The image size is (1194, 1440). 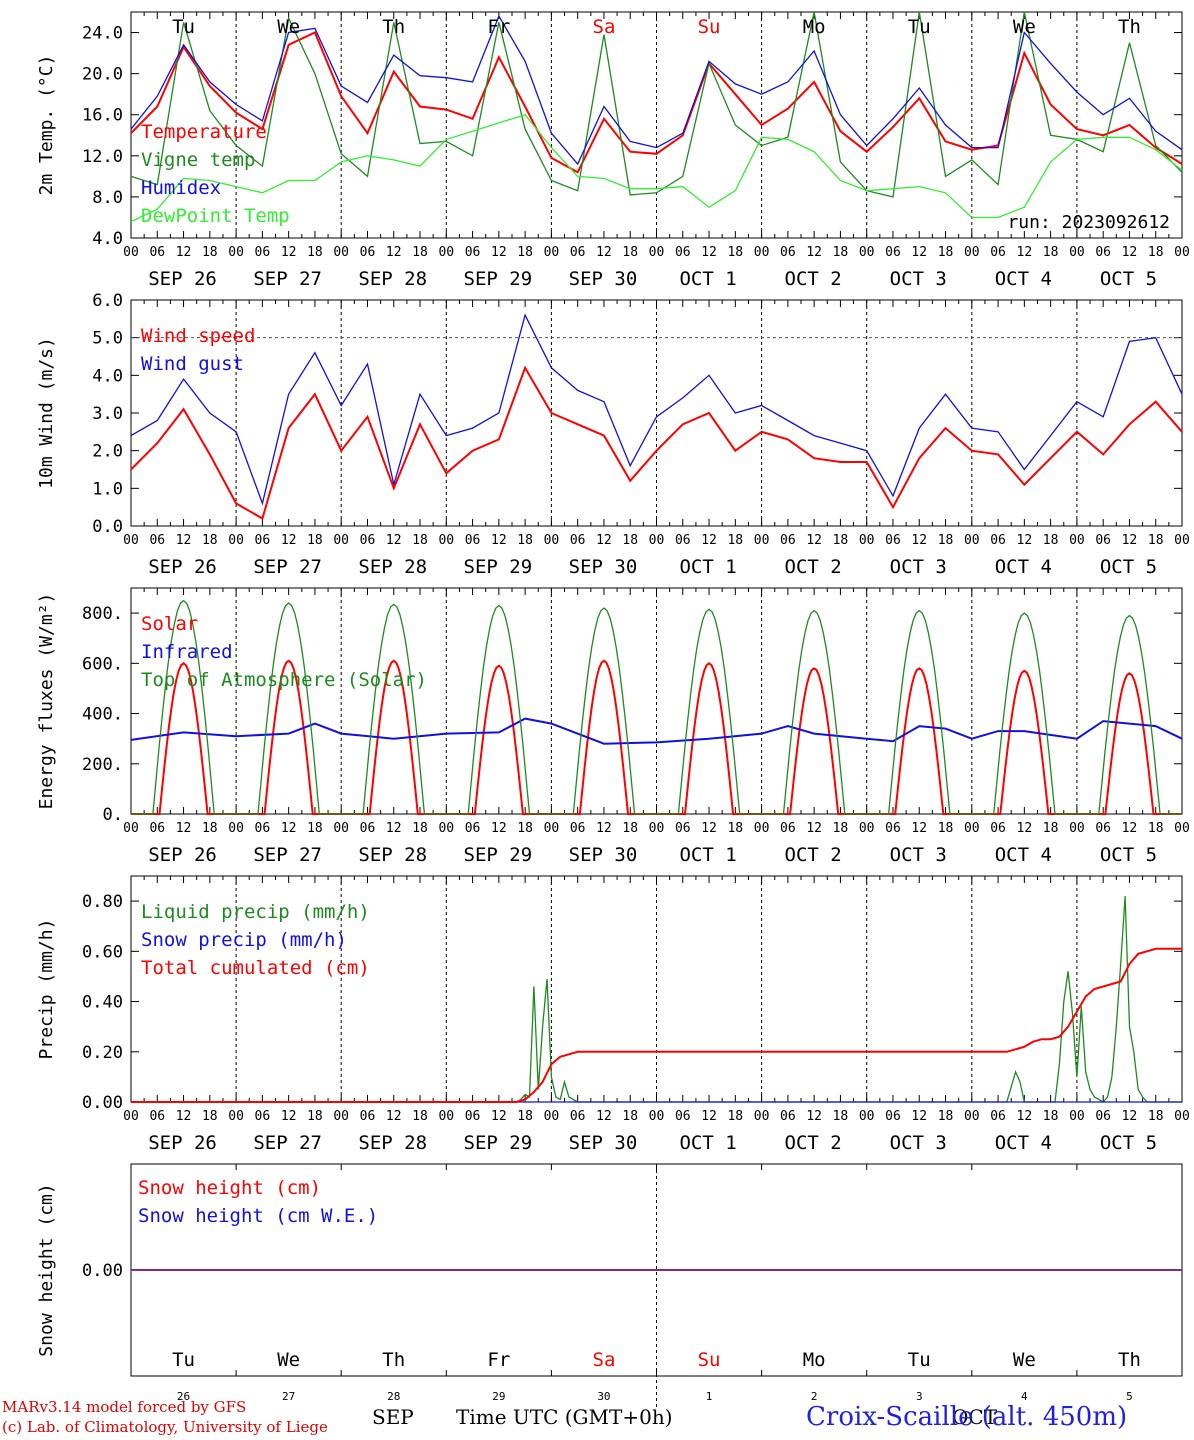 I want to click on y-tick-label: 20.0, so click(x=102, y=75).